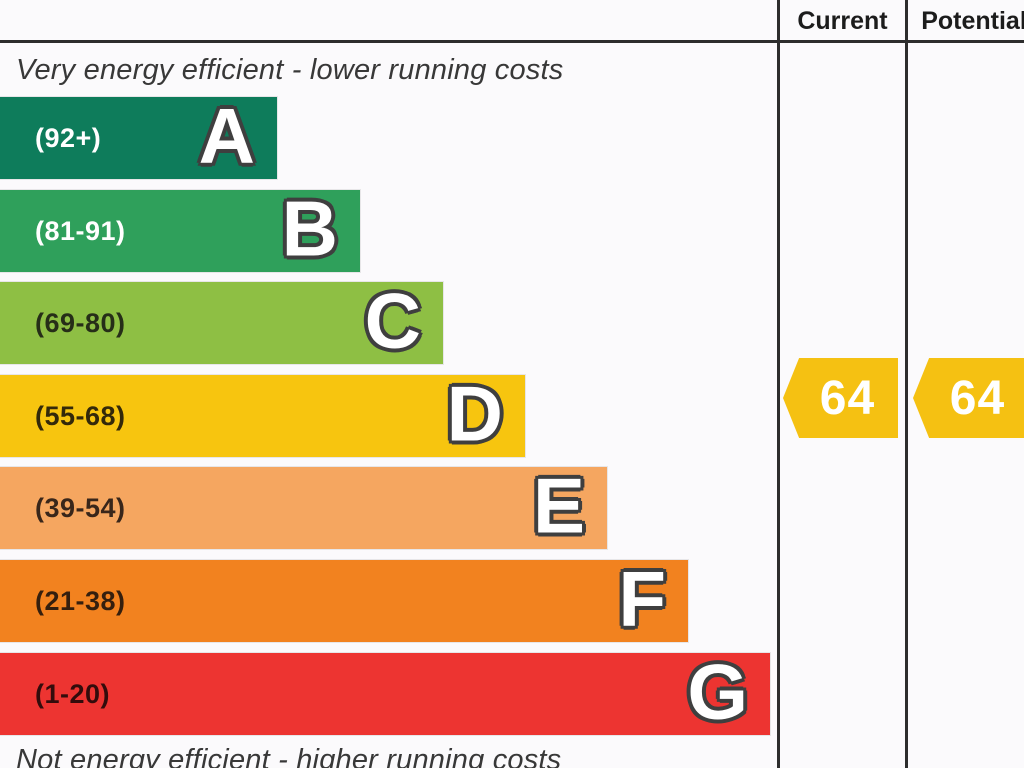  What do you see at coordinates (344, 601) in the screenshot?
I see `band-f: (21-38) F` at bounding box center [344, 601].